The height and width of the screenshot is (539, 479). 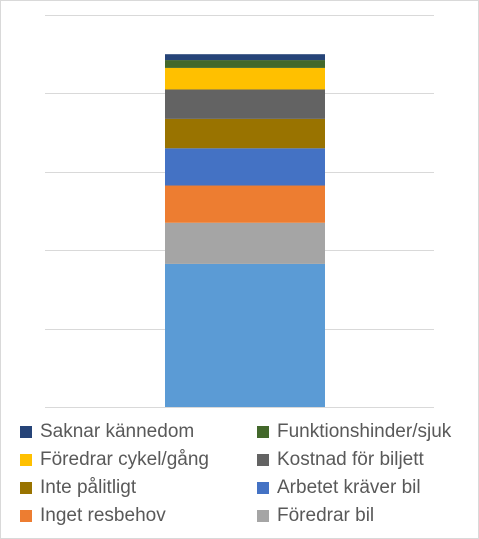 I want to click on legend-label: Kostnad för biljett, so click(x=350, y=459).